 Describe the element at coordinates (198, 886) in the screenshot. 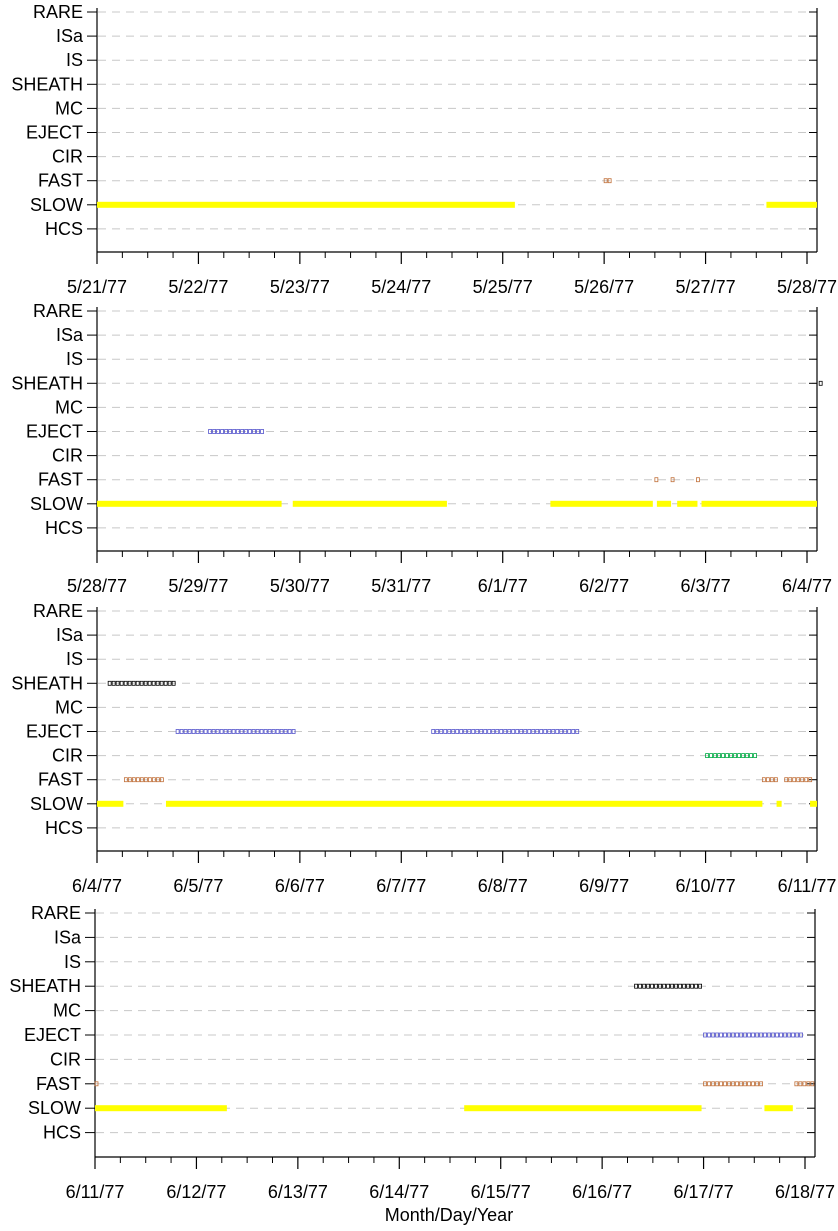

I see `x-tick-label: 6/5/77` at that location.